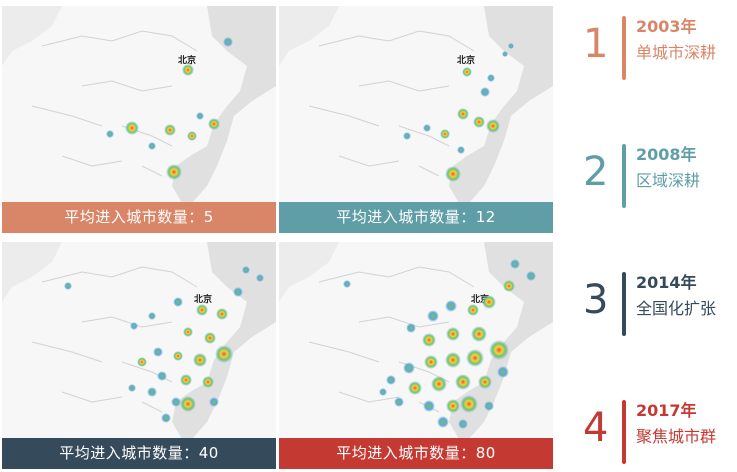 The height and width of the screenshot is (472, 737). Describe the element at coordinates (666, 154) in the screenshot. I see `timeline-year: 2008年` at that location.